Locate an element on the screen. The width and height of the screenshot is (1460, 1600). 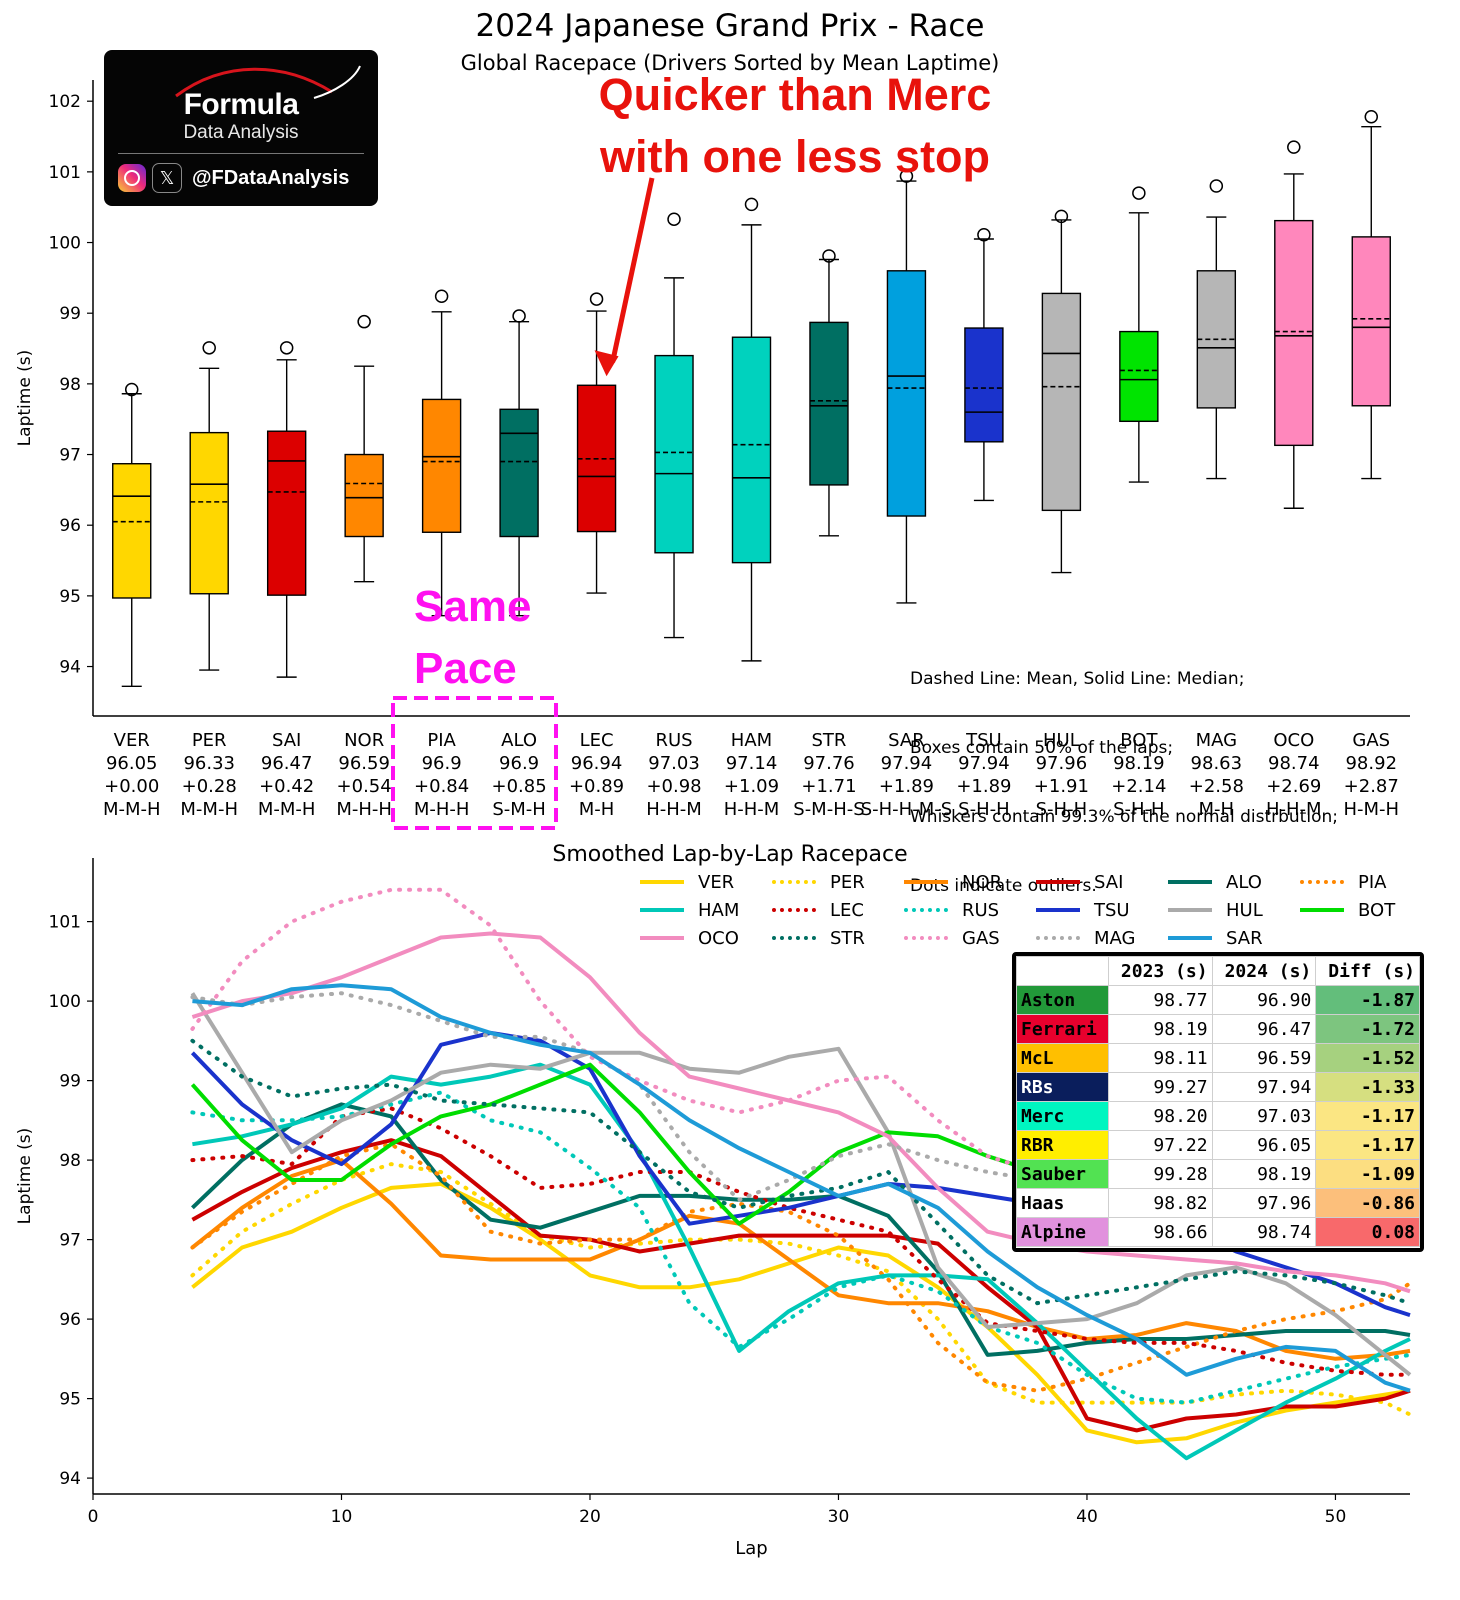
y-tick-label: 97 is located at coordinates (70, 1241).